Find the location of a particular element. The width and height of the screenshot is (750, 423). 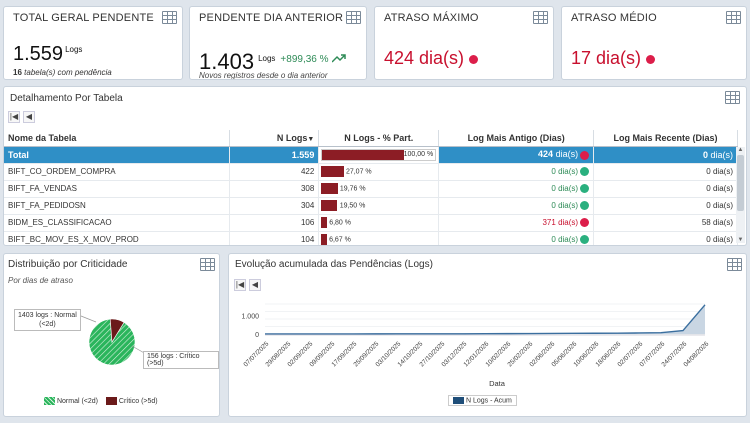

table-scrollbar: ▲ ▼ is located at coordinates (740, 195).